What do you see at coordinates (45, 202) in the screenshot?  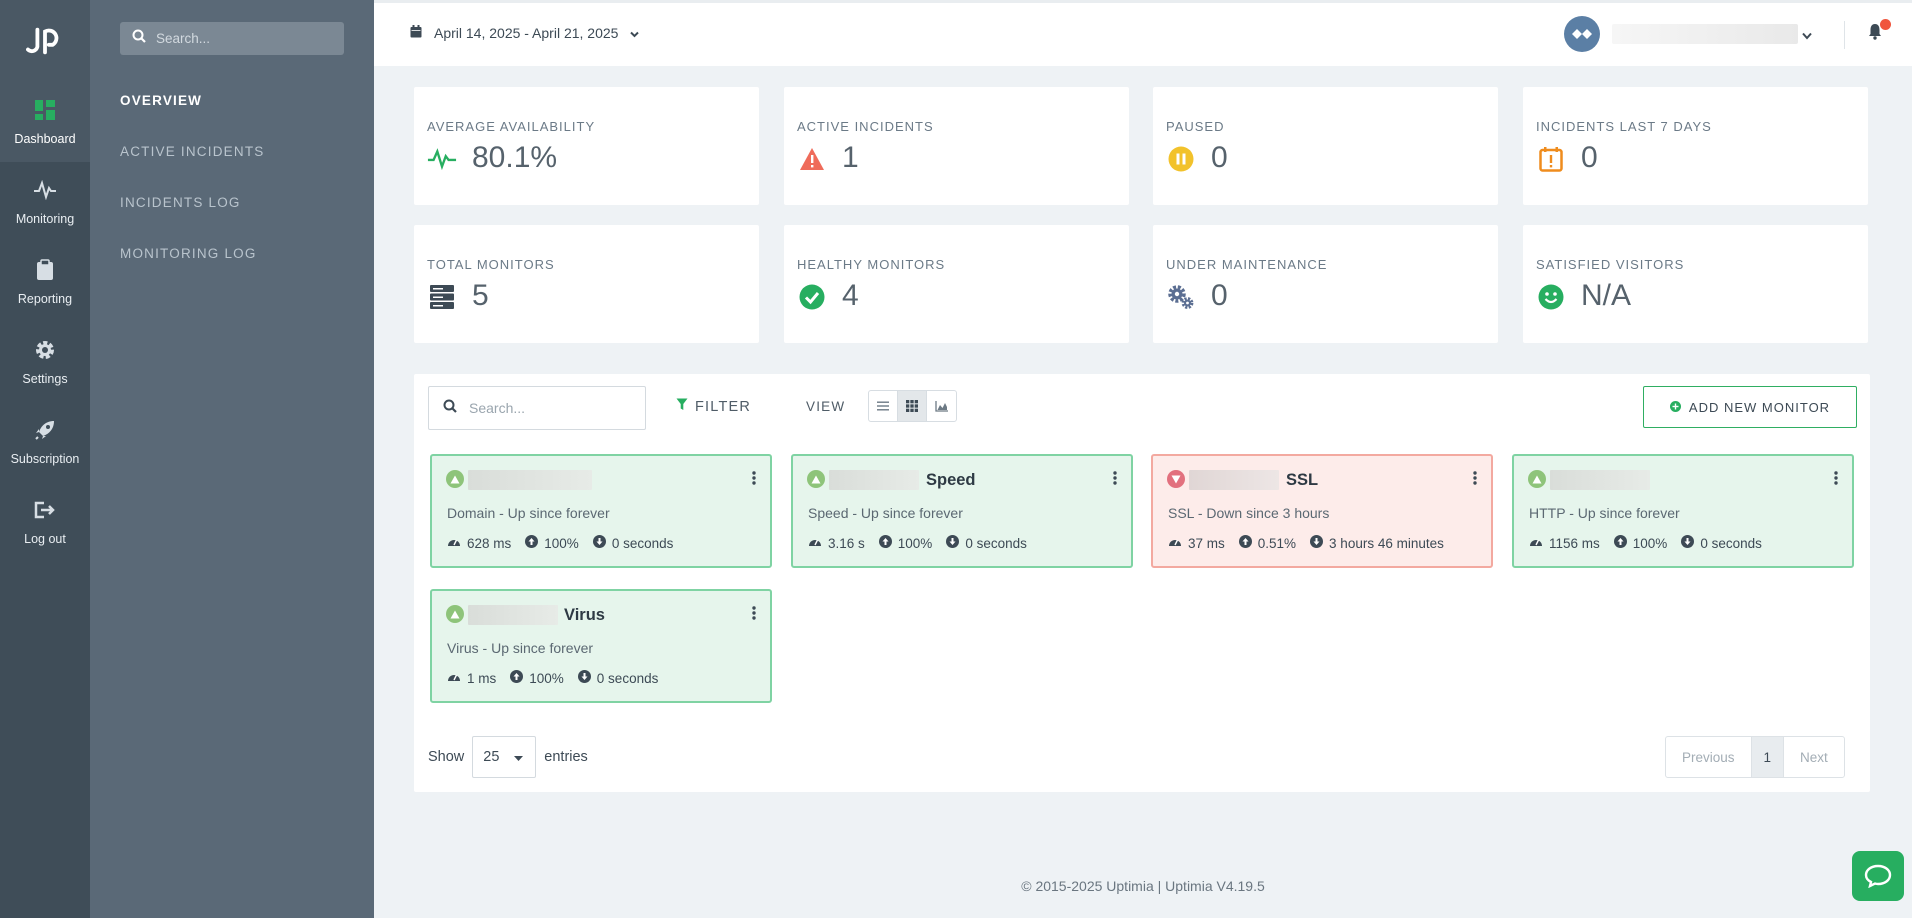 I see `rail-item-monitoring: Monitoring` at bounding box center [45, 202].